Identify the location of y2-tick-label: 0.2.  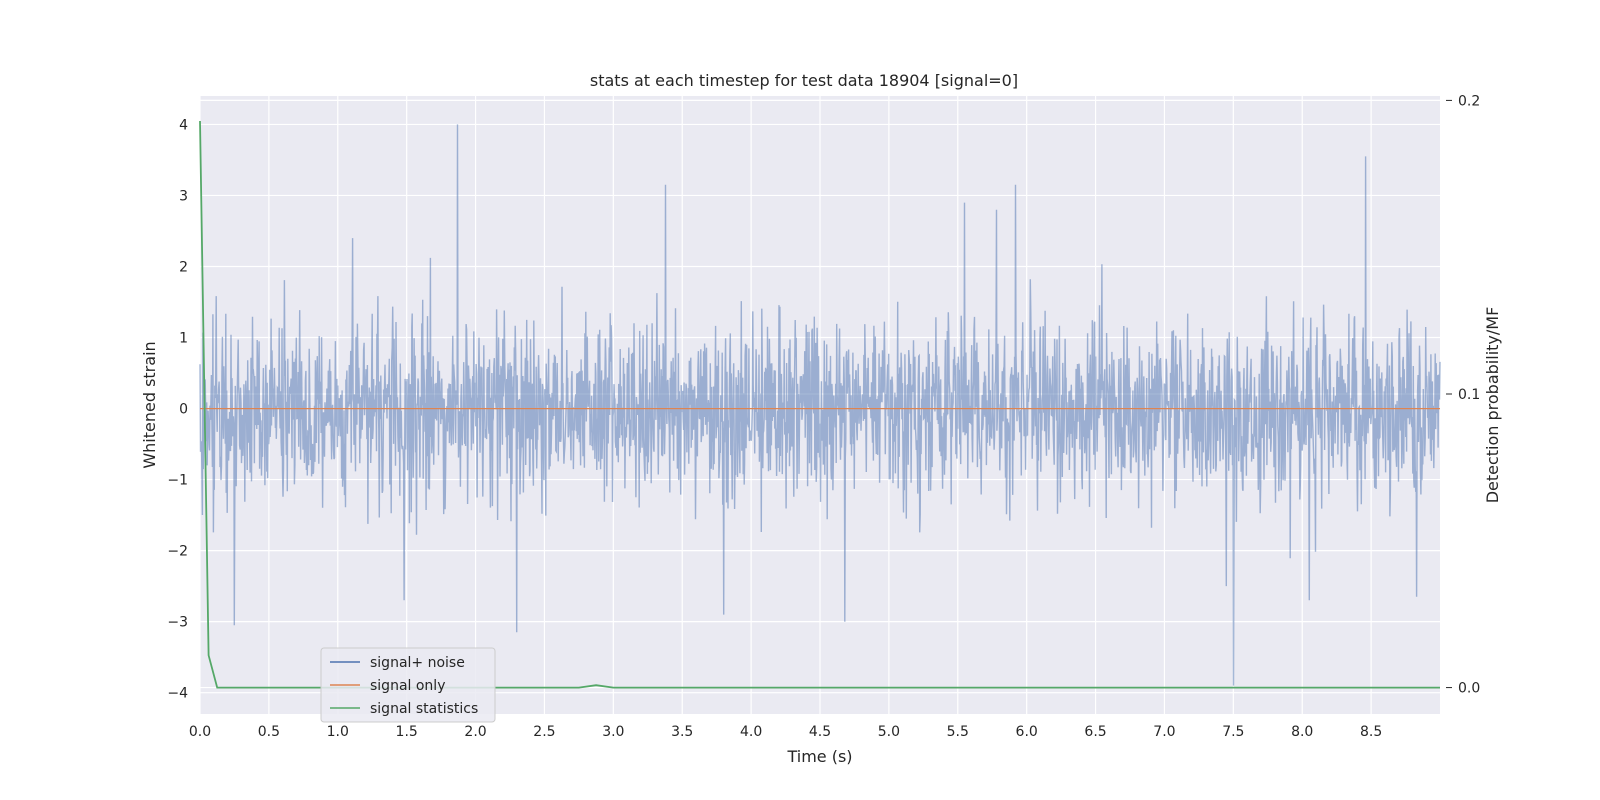
(1469, 101).